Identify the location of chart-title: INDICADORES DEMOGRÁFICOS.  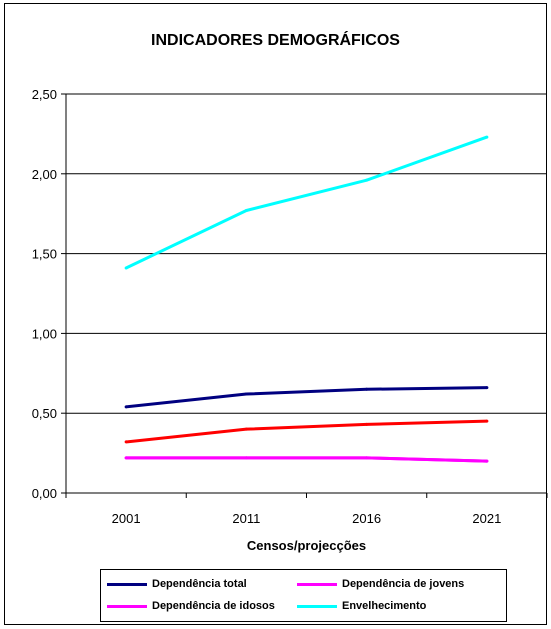
(275, 40).